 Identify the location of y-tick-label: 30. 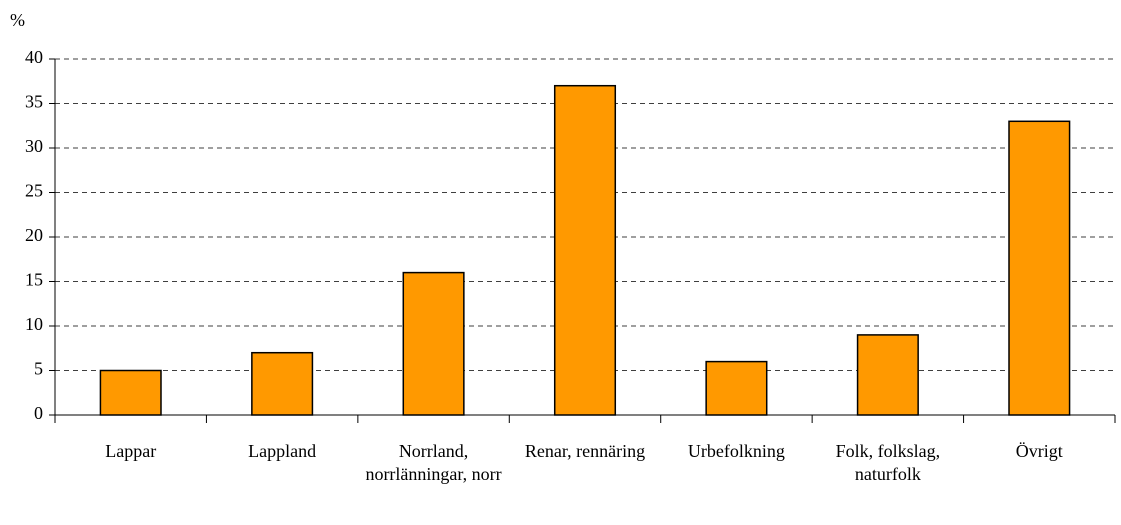
(34, 146).